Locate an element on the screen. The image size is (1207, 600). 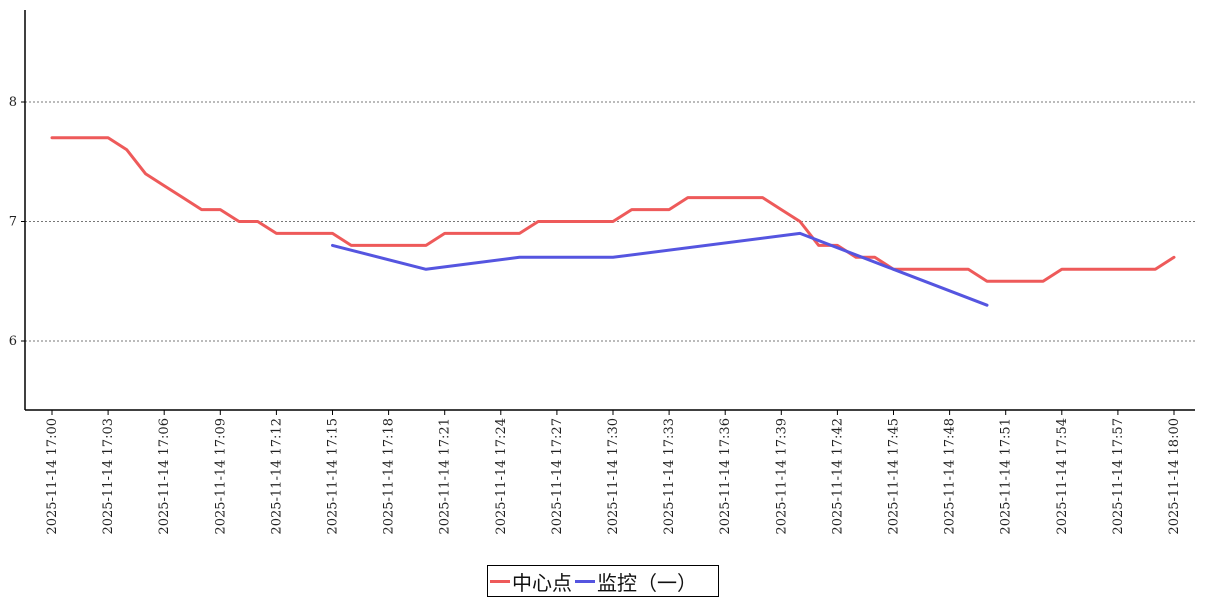
legend-label-series-2: 监控（一） is located at coordinates (647, 582).